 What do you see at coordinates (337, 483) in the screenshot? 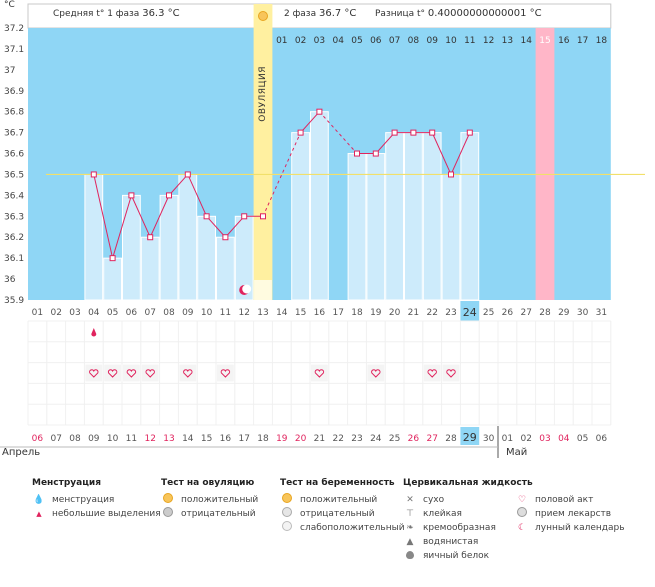
I see `legend-pregnancy-test-title: Тест на беременность` at bounding box center [337, 483].